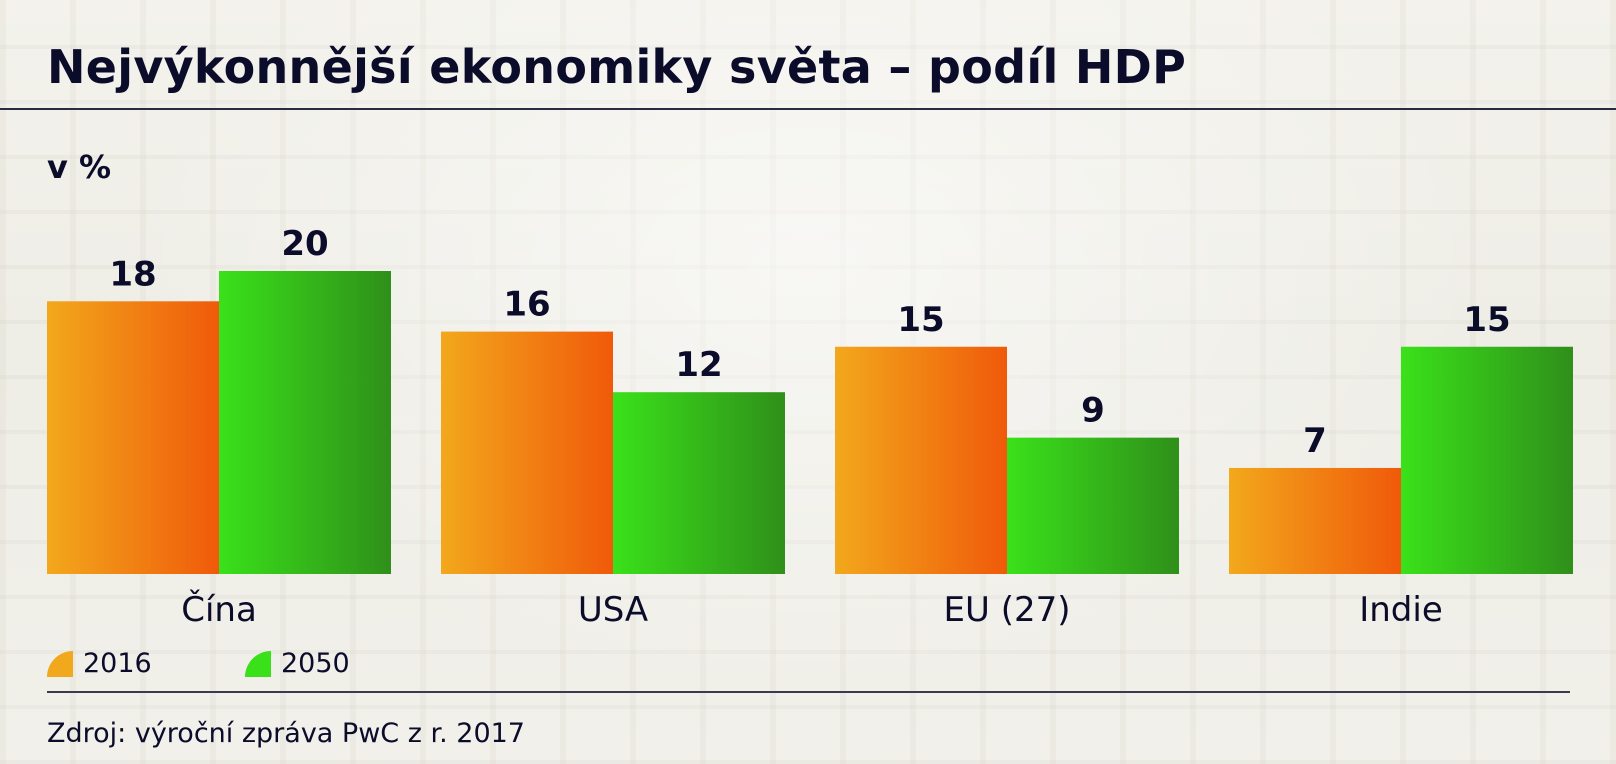 Image resolution: width=1616 pixels, height=764 pixels. Describe the element at coordinates (60, 663) in the screenshot. I see `legend-swatch-2016` at that location.